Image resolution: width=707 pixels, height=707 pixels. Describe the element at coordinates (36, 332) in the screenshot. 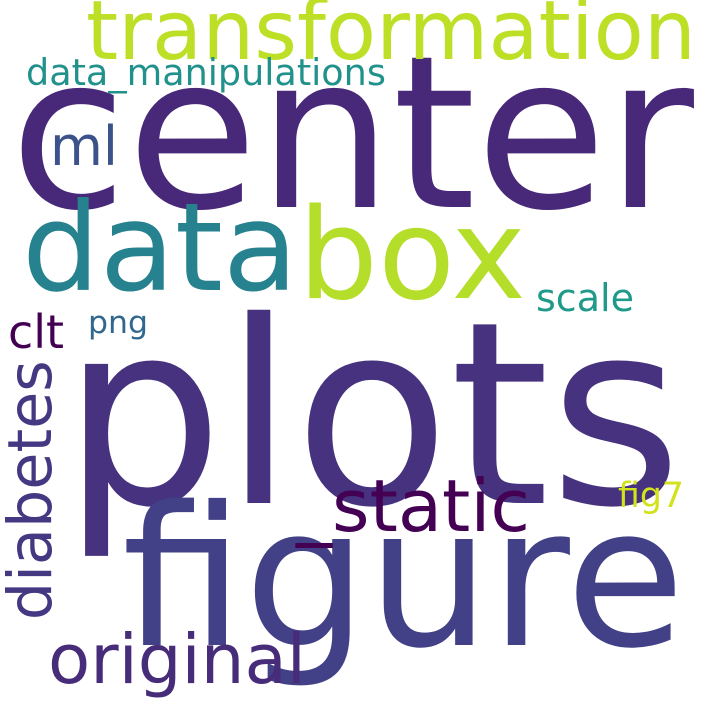

I see `word-clt: clt` at that location.